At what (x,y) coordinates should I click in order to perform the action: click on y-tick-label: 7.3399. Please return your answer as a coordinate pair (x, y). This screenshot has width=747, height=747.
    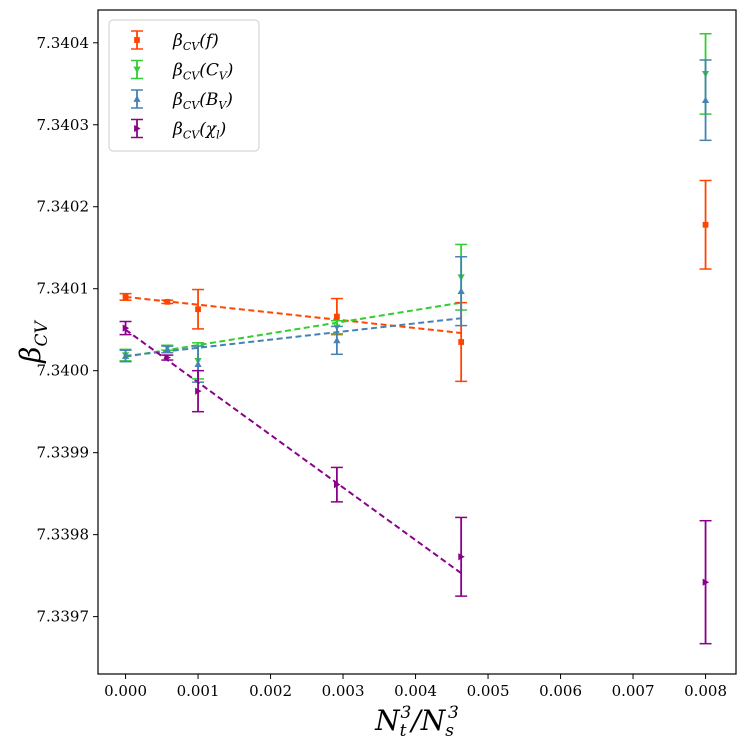
    Looking at the image, I should click on (63, 453).